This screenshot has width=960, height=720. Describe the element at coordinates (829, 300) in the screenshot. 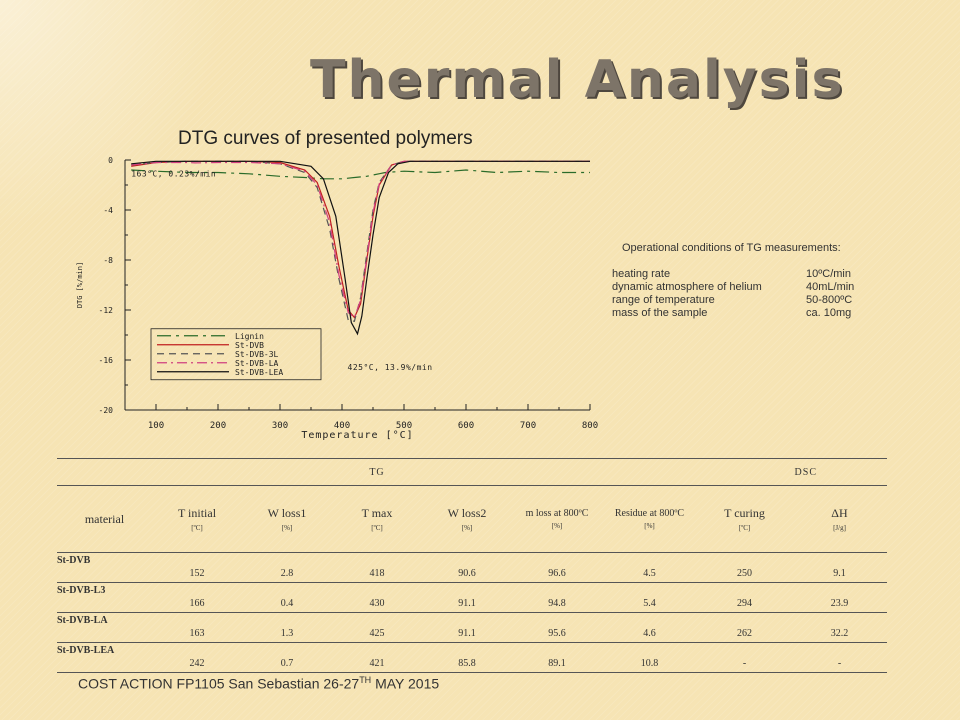

I see `condition-value: 50-800ºC` at that location.